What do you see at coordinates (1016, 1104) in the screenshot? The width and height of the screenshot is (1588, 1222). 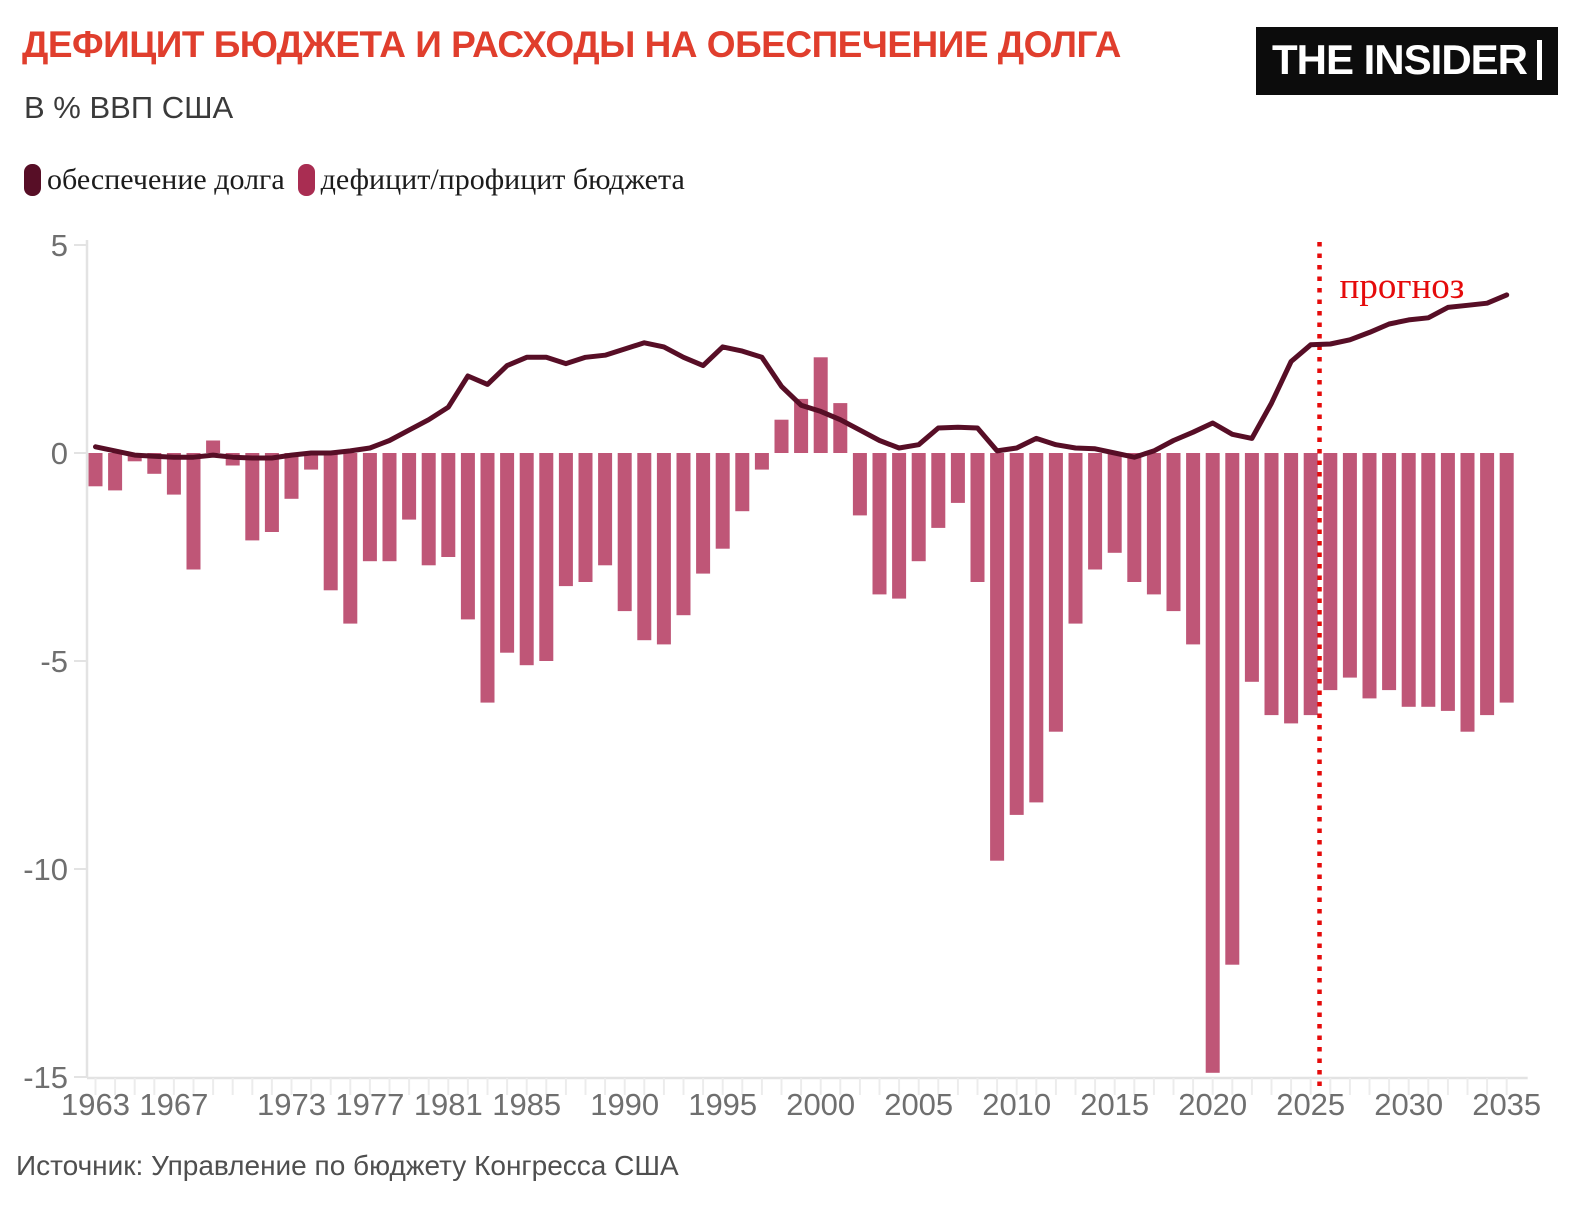 I see `x-axis-label: 2010` at bounding box center [1016, 1104].